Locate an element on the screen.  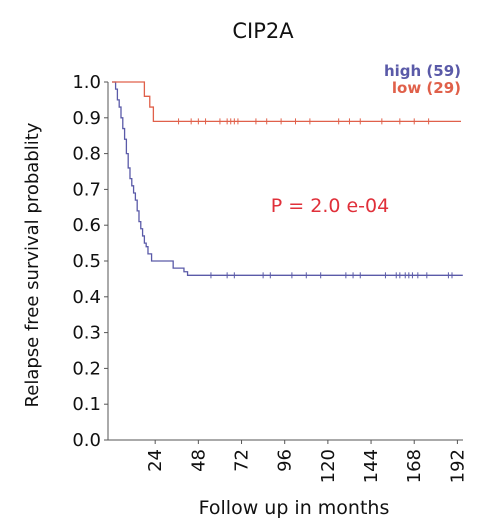
y-tick-label: 0.5 is located at coordinates (86, 261).